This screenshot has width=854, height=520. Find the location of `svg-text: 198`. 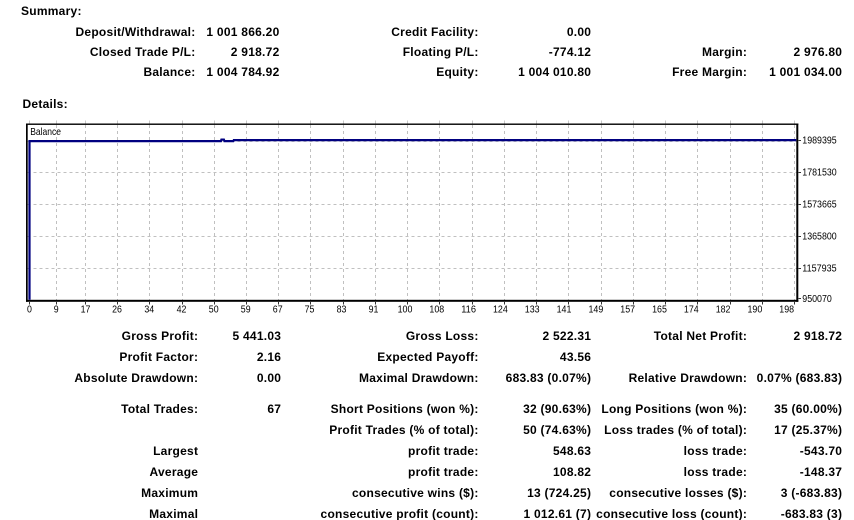

svg-text: 198 is located at coordinates (786, 310).